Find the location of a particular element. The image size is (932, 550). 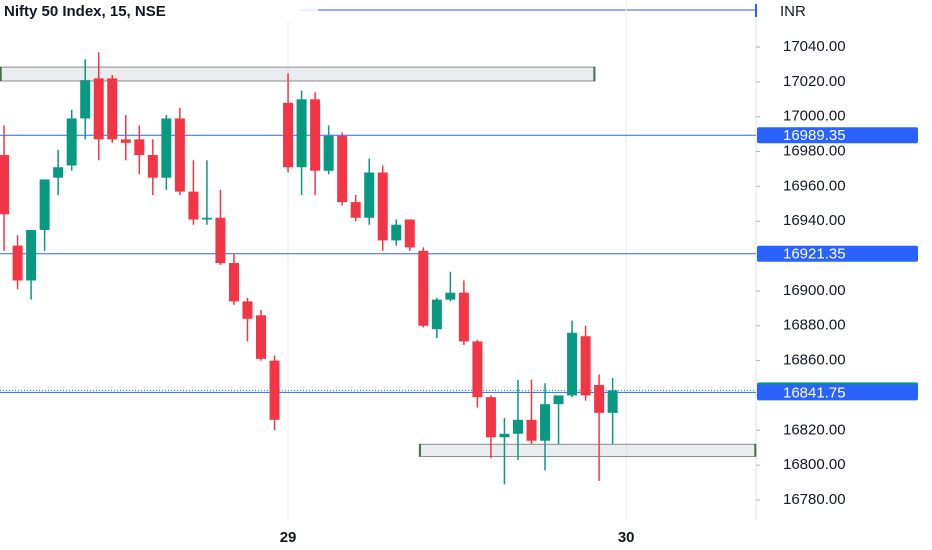

y-tick-label: 16940.00 is located at coordinates (814, 220).